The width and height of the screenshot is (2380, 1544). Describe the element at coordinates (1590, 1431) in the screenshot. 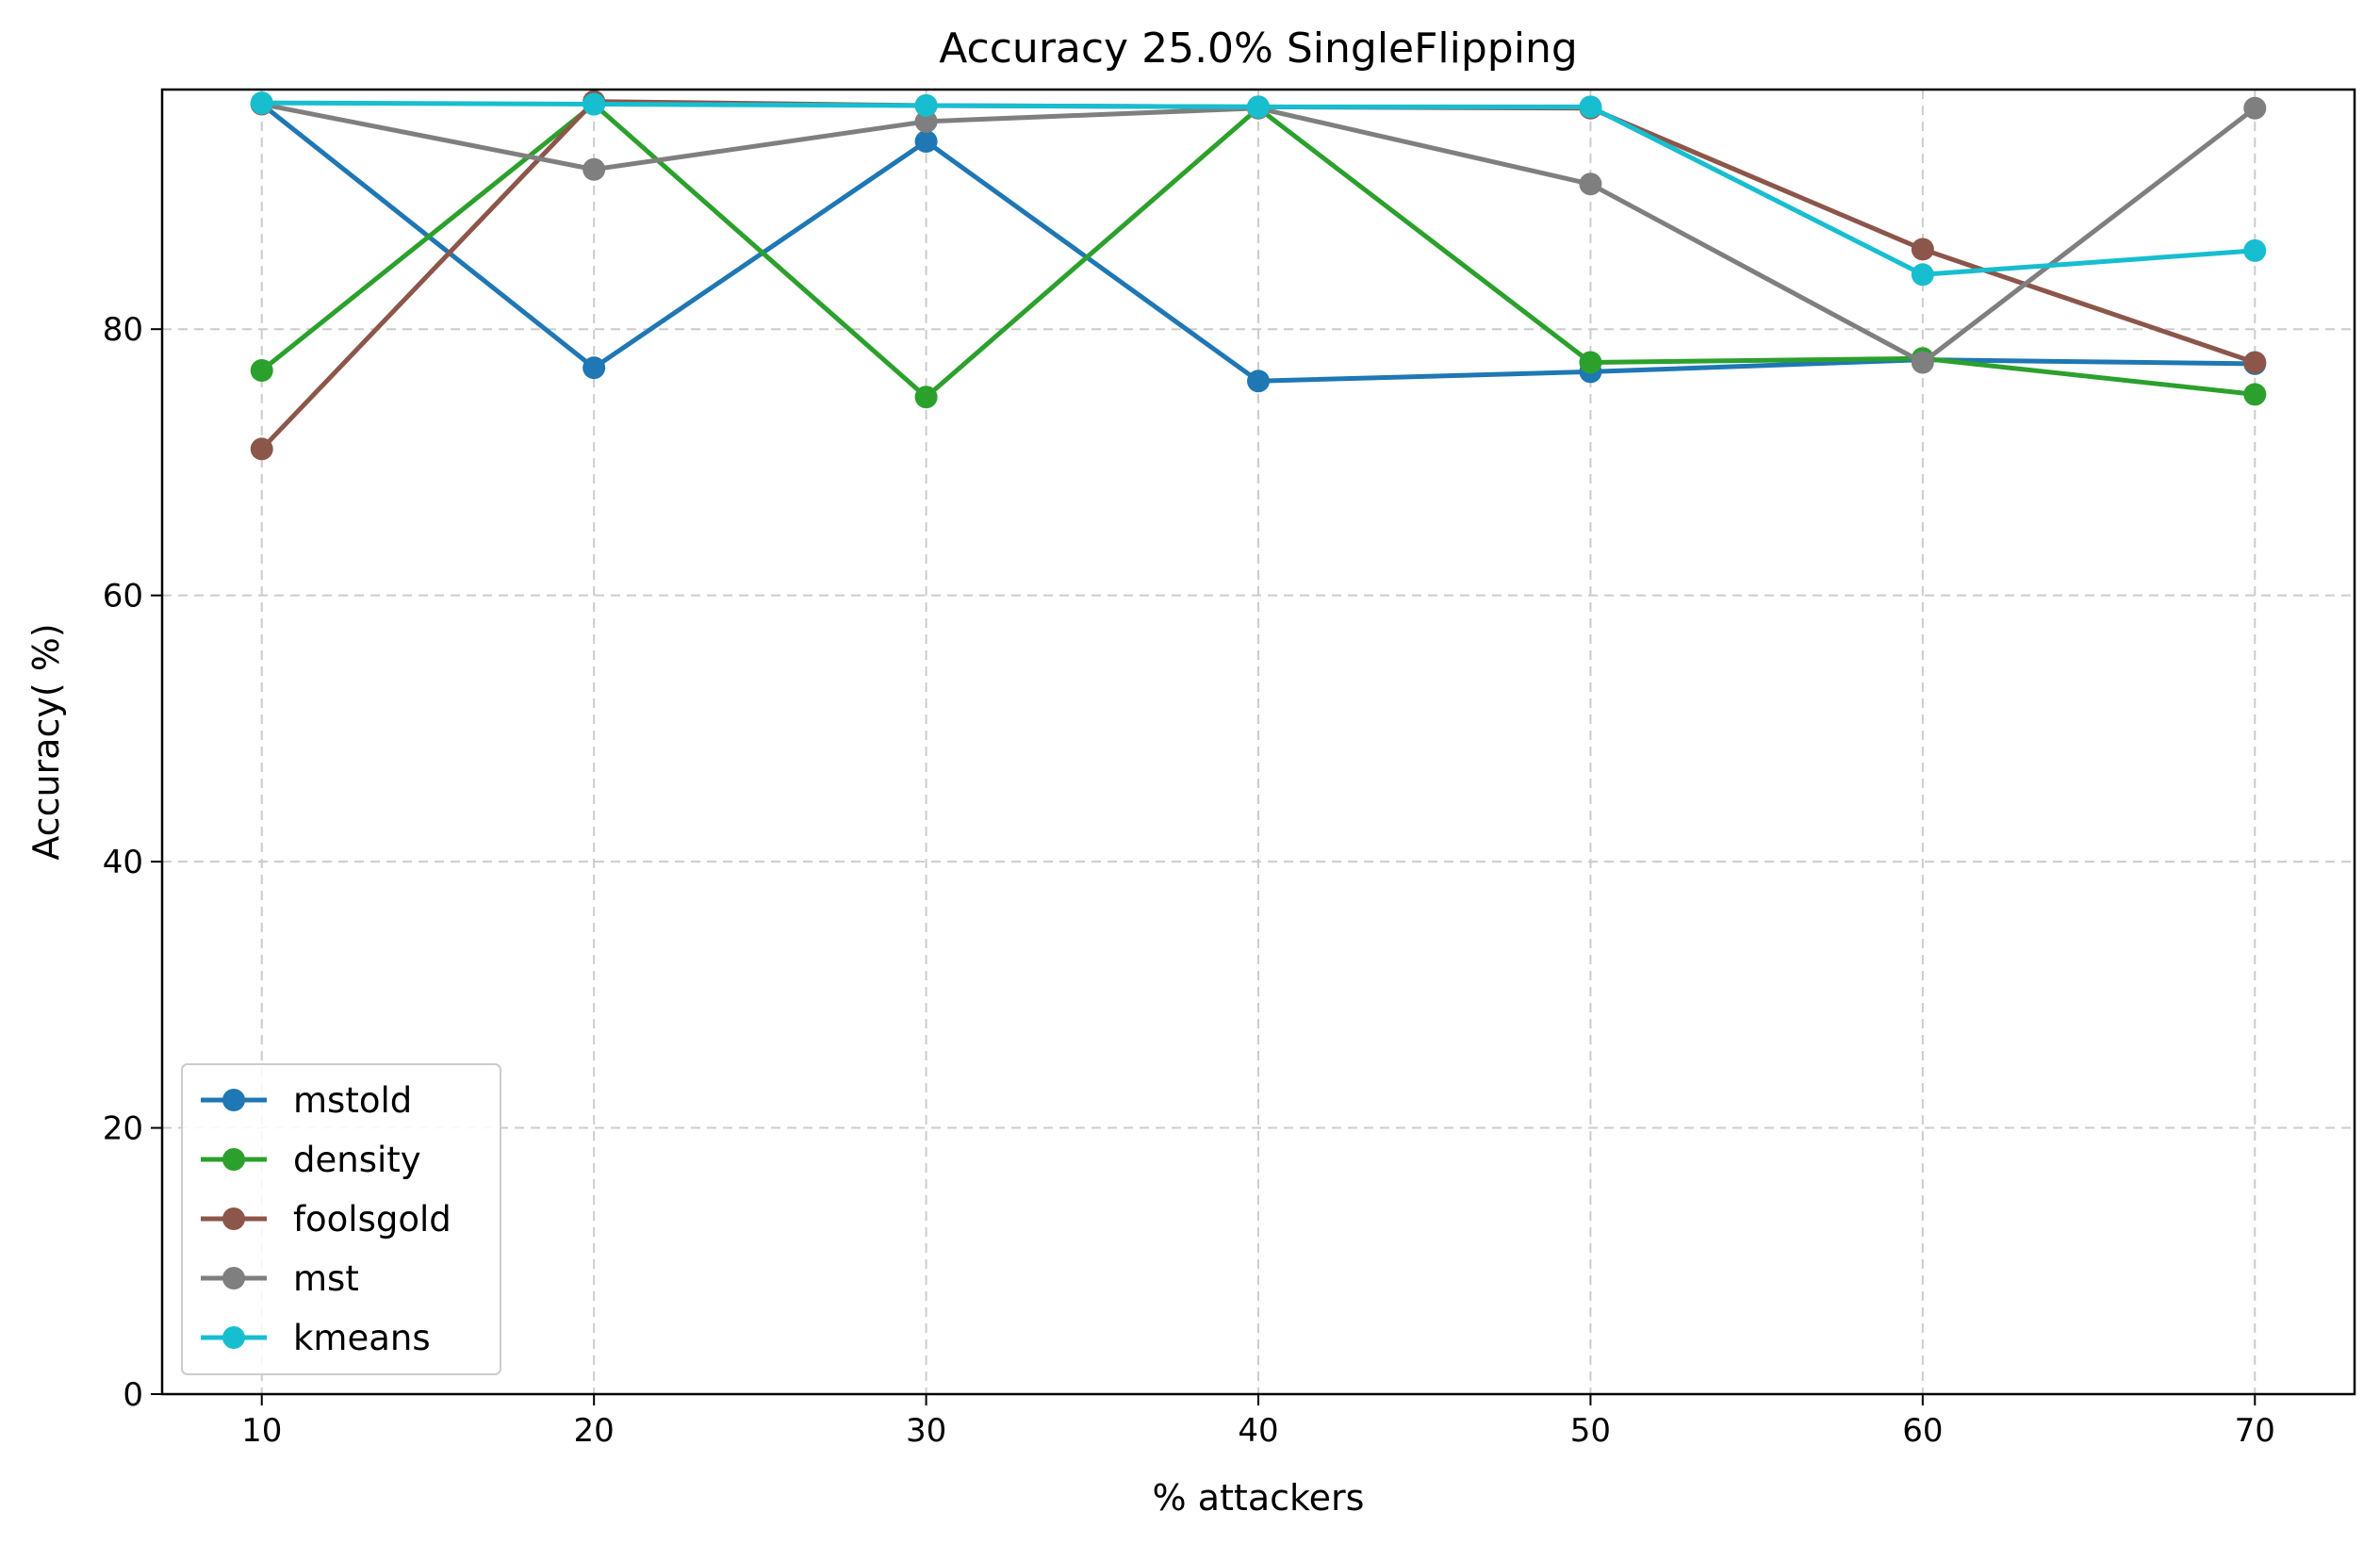

I see `x-tick-label-50: 50` at that location.